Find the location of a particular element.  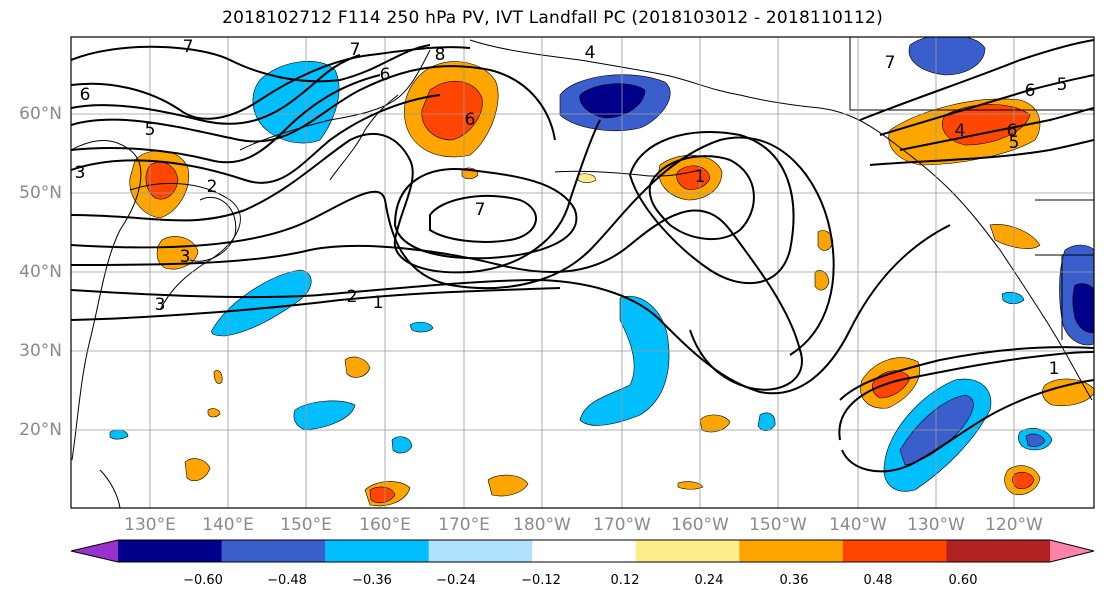

lon-label: 140°E is located at coordinates (228, 525).